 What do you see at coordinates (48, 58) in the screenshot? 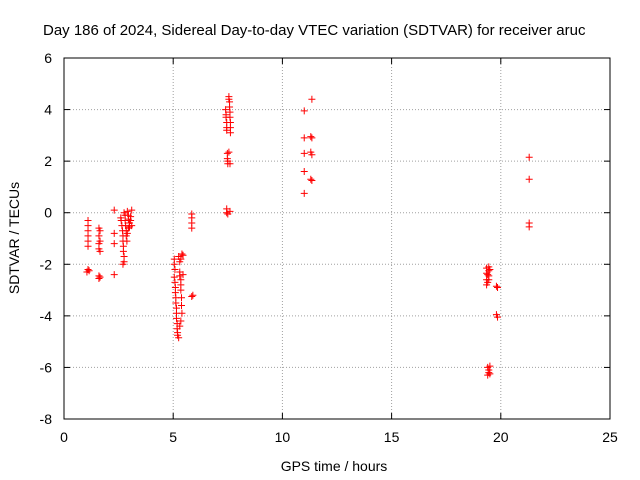
I see `y-tick-label: 6` at bounding box center [48, 58].